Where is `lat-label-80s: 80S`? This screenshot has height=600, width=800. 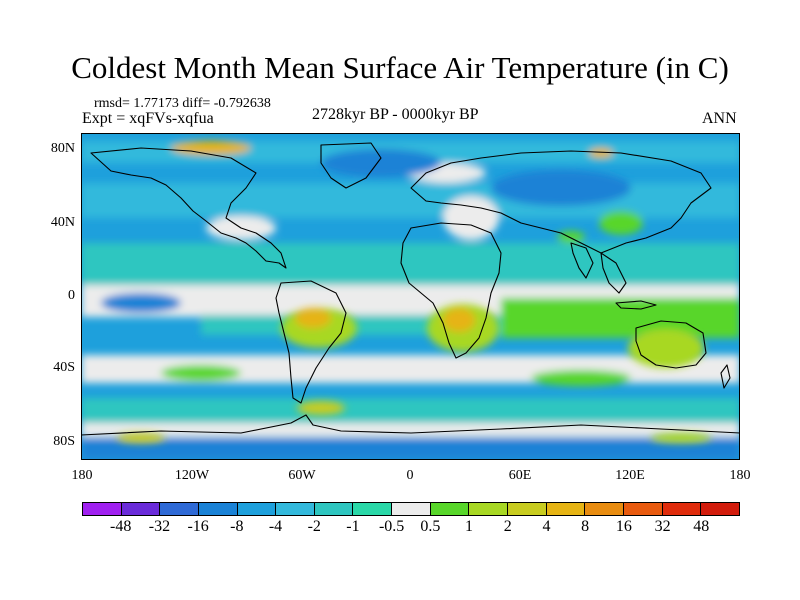
lat-label-80s: 80S is located at coordinates (64, 441).